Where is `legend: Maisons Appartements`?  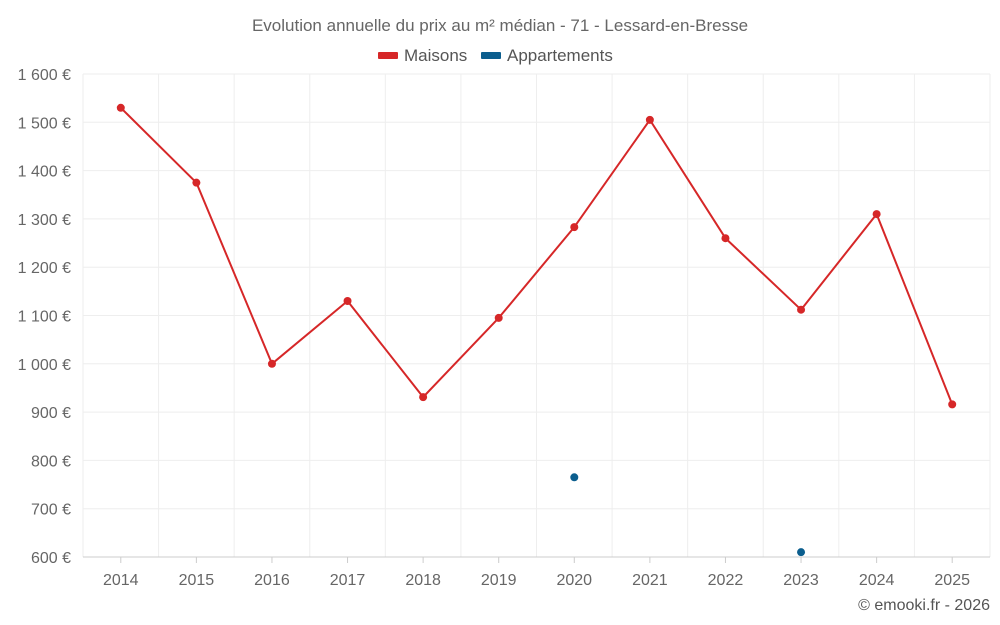 legend: Maisons Appartements is located at coordinates (495, 55).